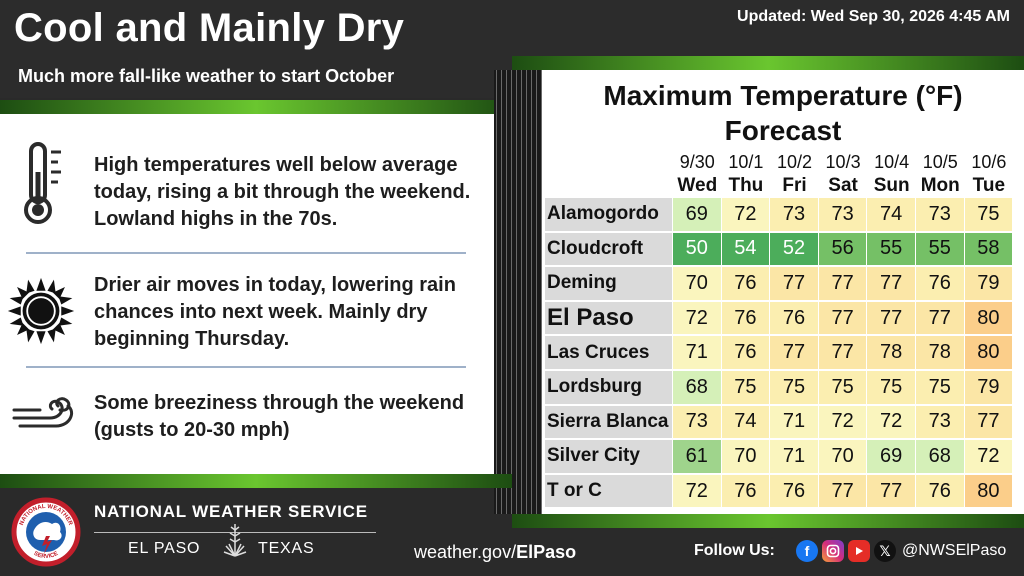 The height and width of the screenshot is (576, 1024). What do you see at coordinates (891, 250) in the screenshot?
I see `temperature-cell: 55` at bounding box center [891, 250].